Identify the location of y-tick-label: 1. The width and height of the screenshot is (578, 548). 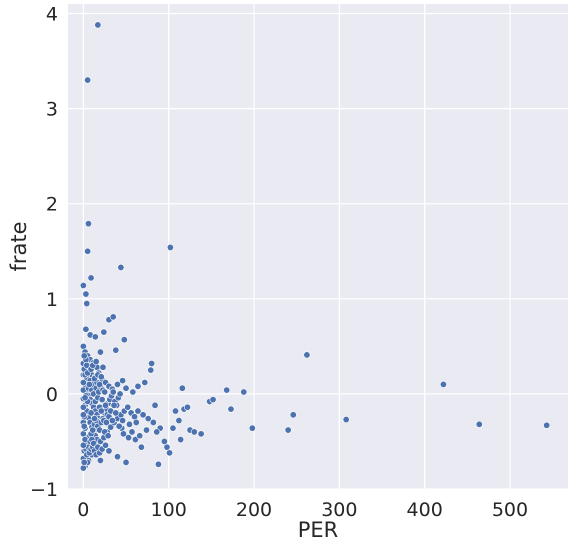
(52, 300).